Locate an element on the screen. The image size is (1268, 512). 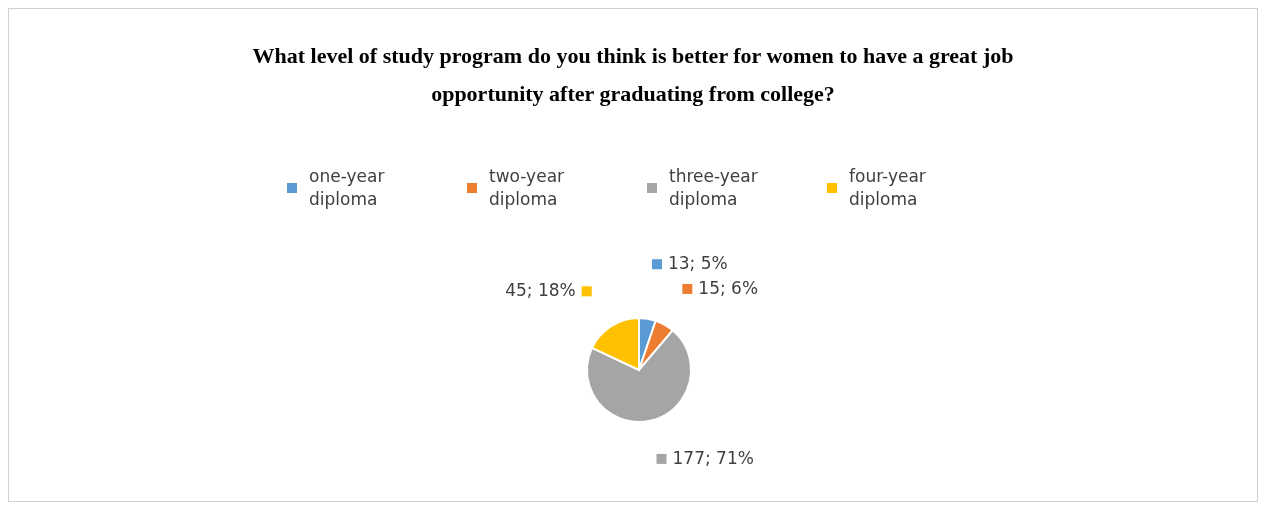
legend-label: two-year diploma is located at coordinates (527, 188).